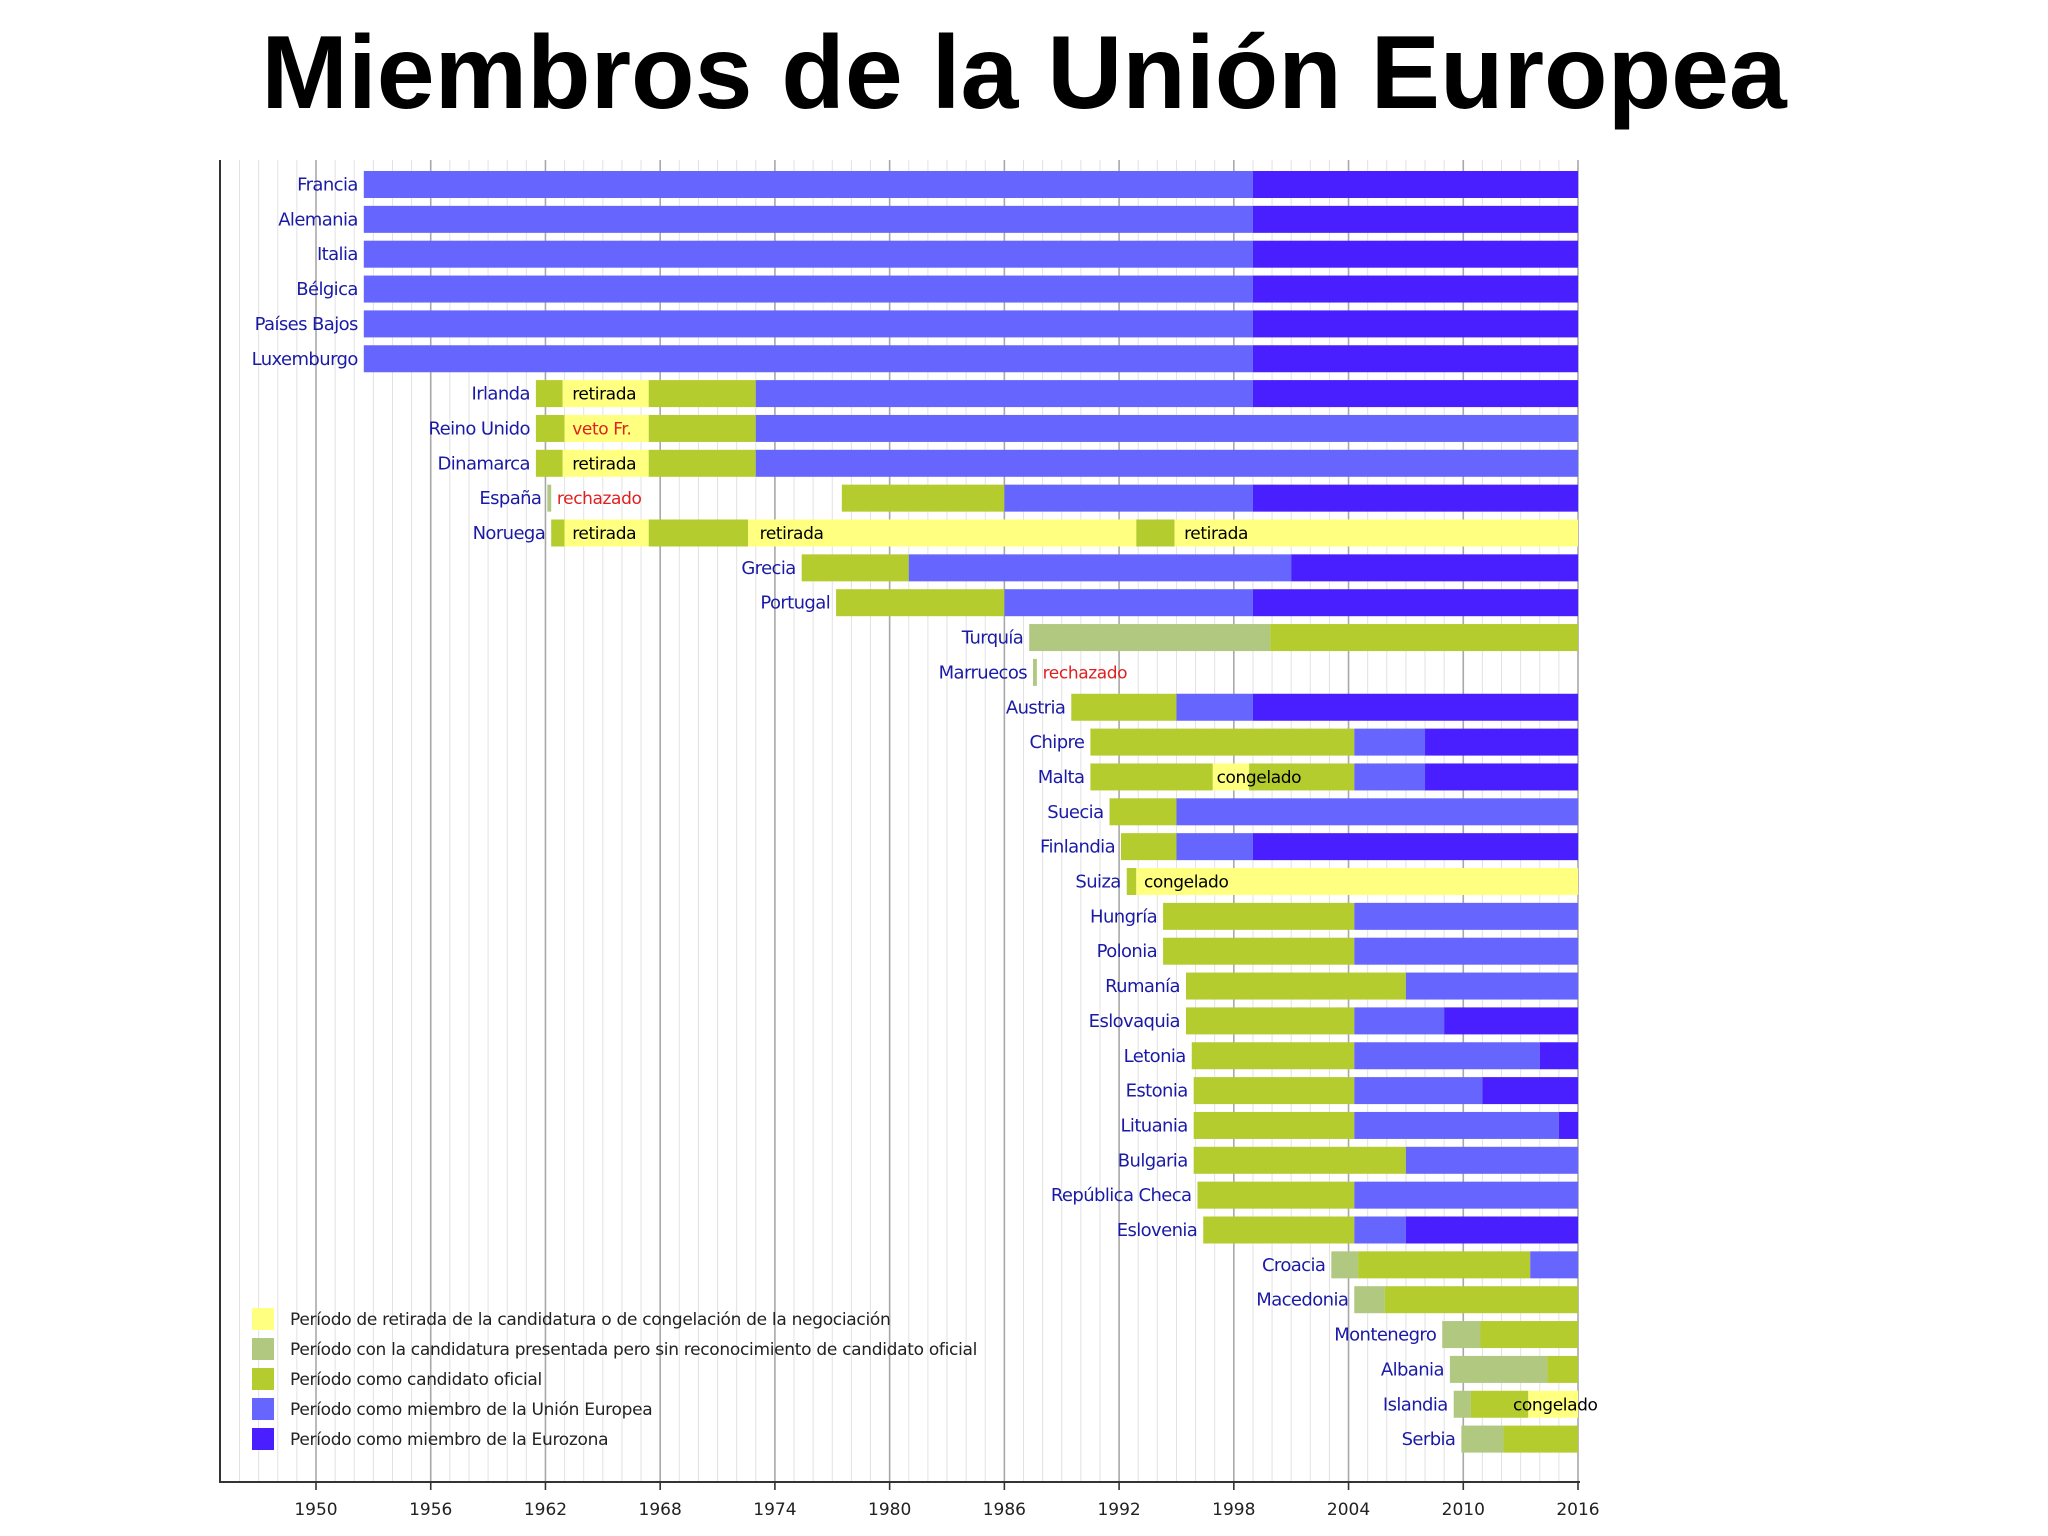 This screenshot has width=2048, height=1536. I want to click on bar-note: rechazado, so click(1085, 673).